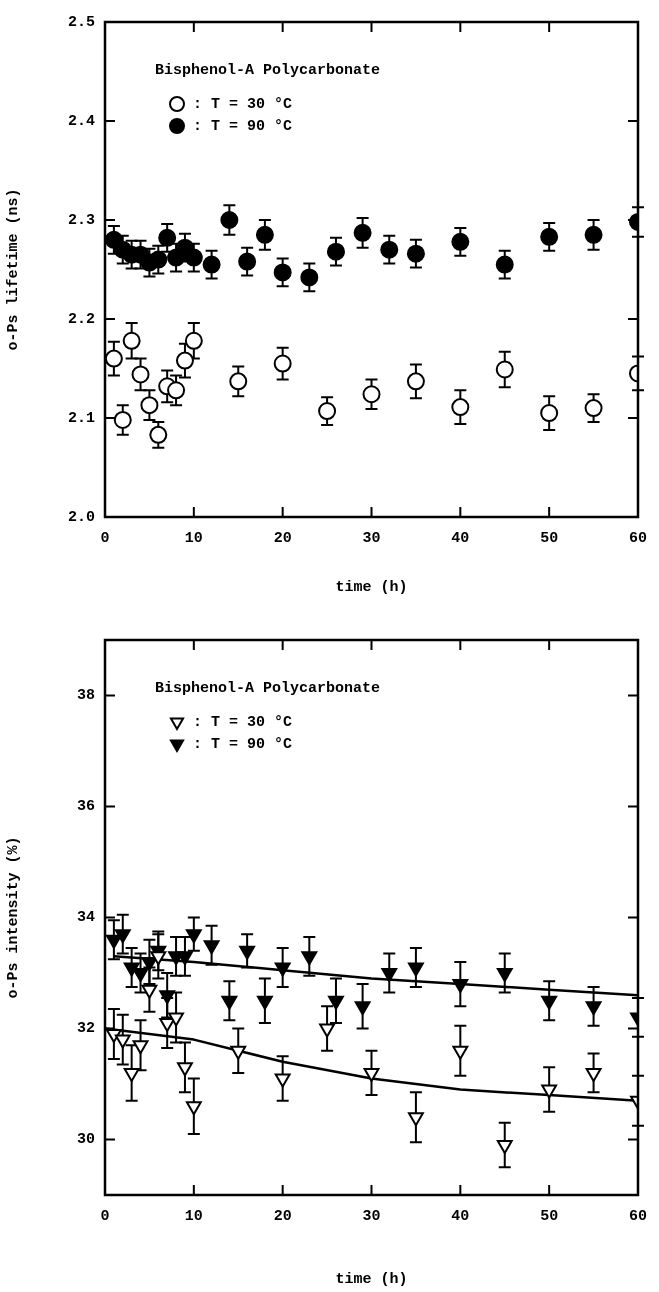 The height and width of the screenshot is (1292, 659). What do you see at coordinates (81, 22) in the screenshot?
I see `y-tick-label: 2.5` at bounding box center [81, 22].